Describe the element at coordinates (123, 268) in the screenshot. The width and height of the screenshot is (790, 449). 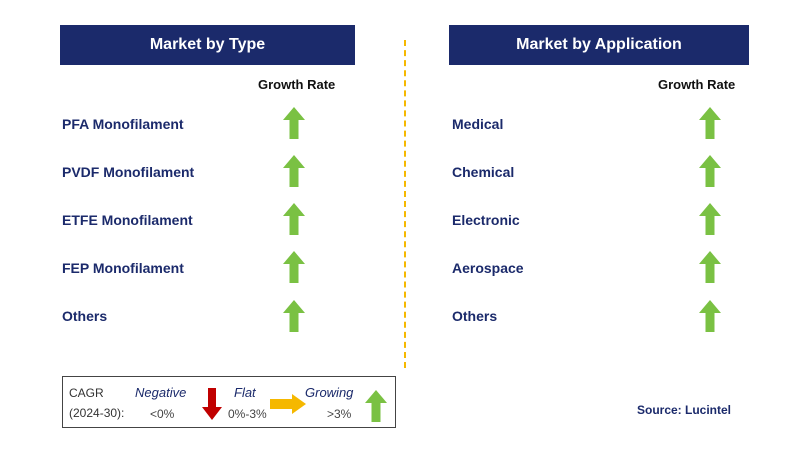
I see `type-item-fep: FEP Monofilament` at that location.